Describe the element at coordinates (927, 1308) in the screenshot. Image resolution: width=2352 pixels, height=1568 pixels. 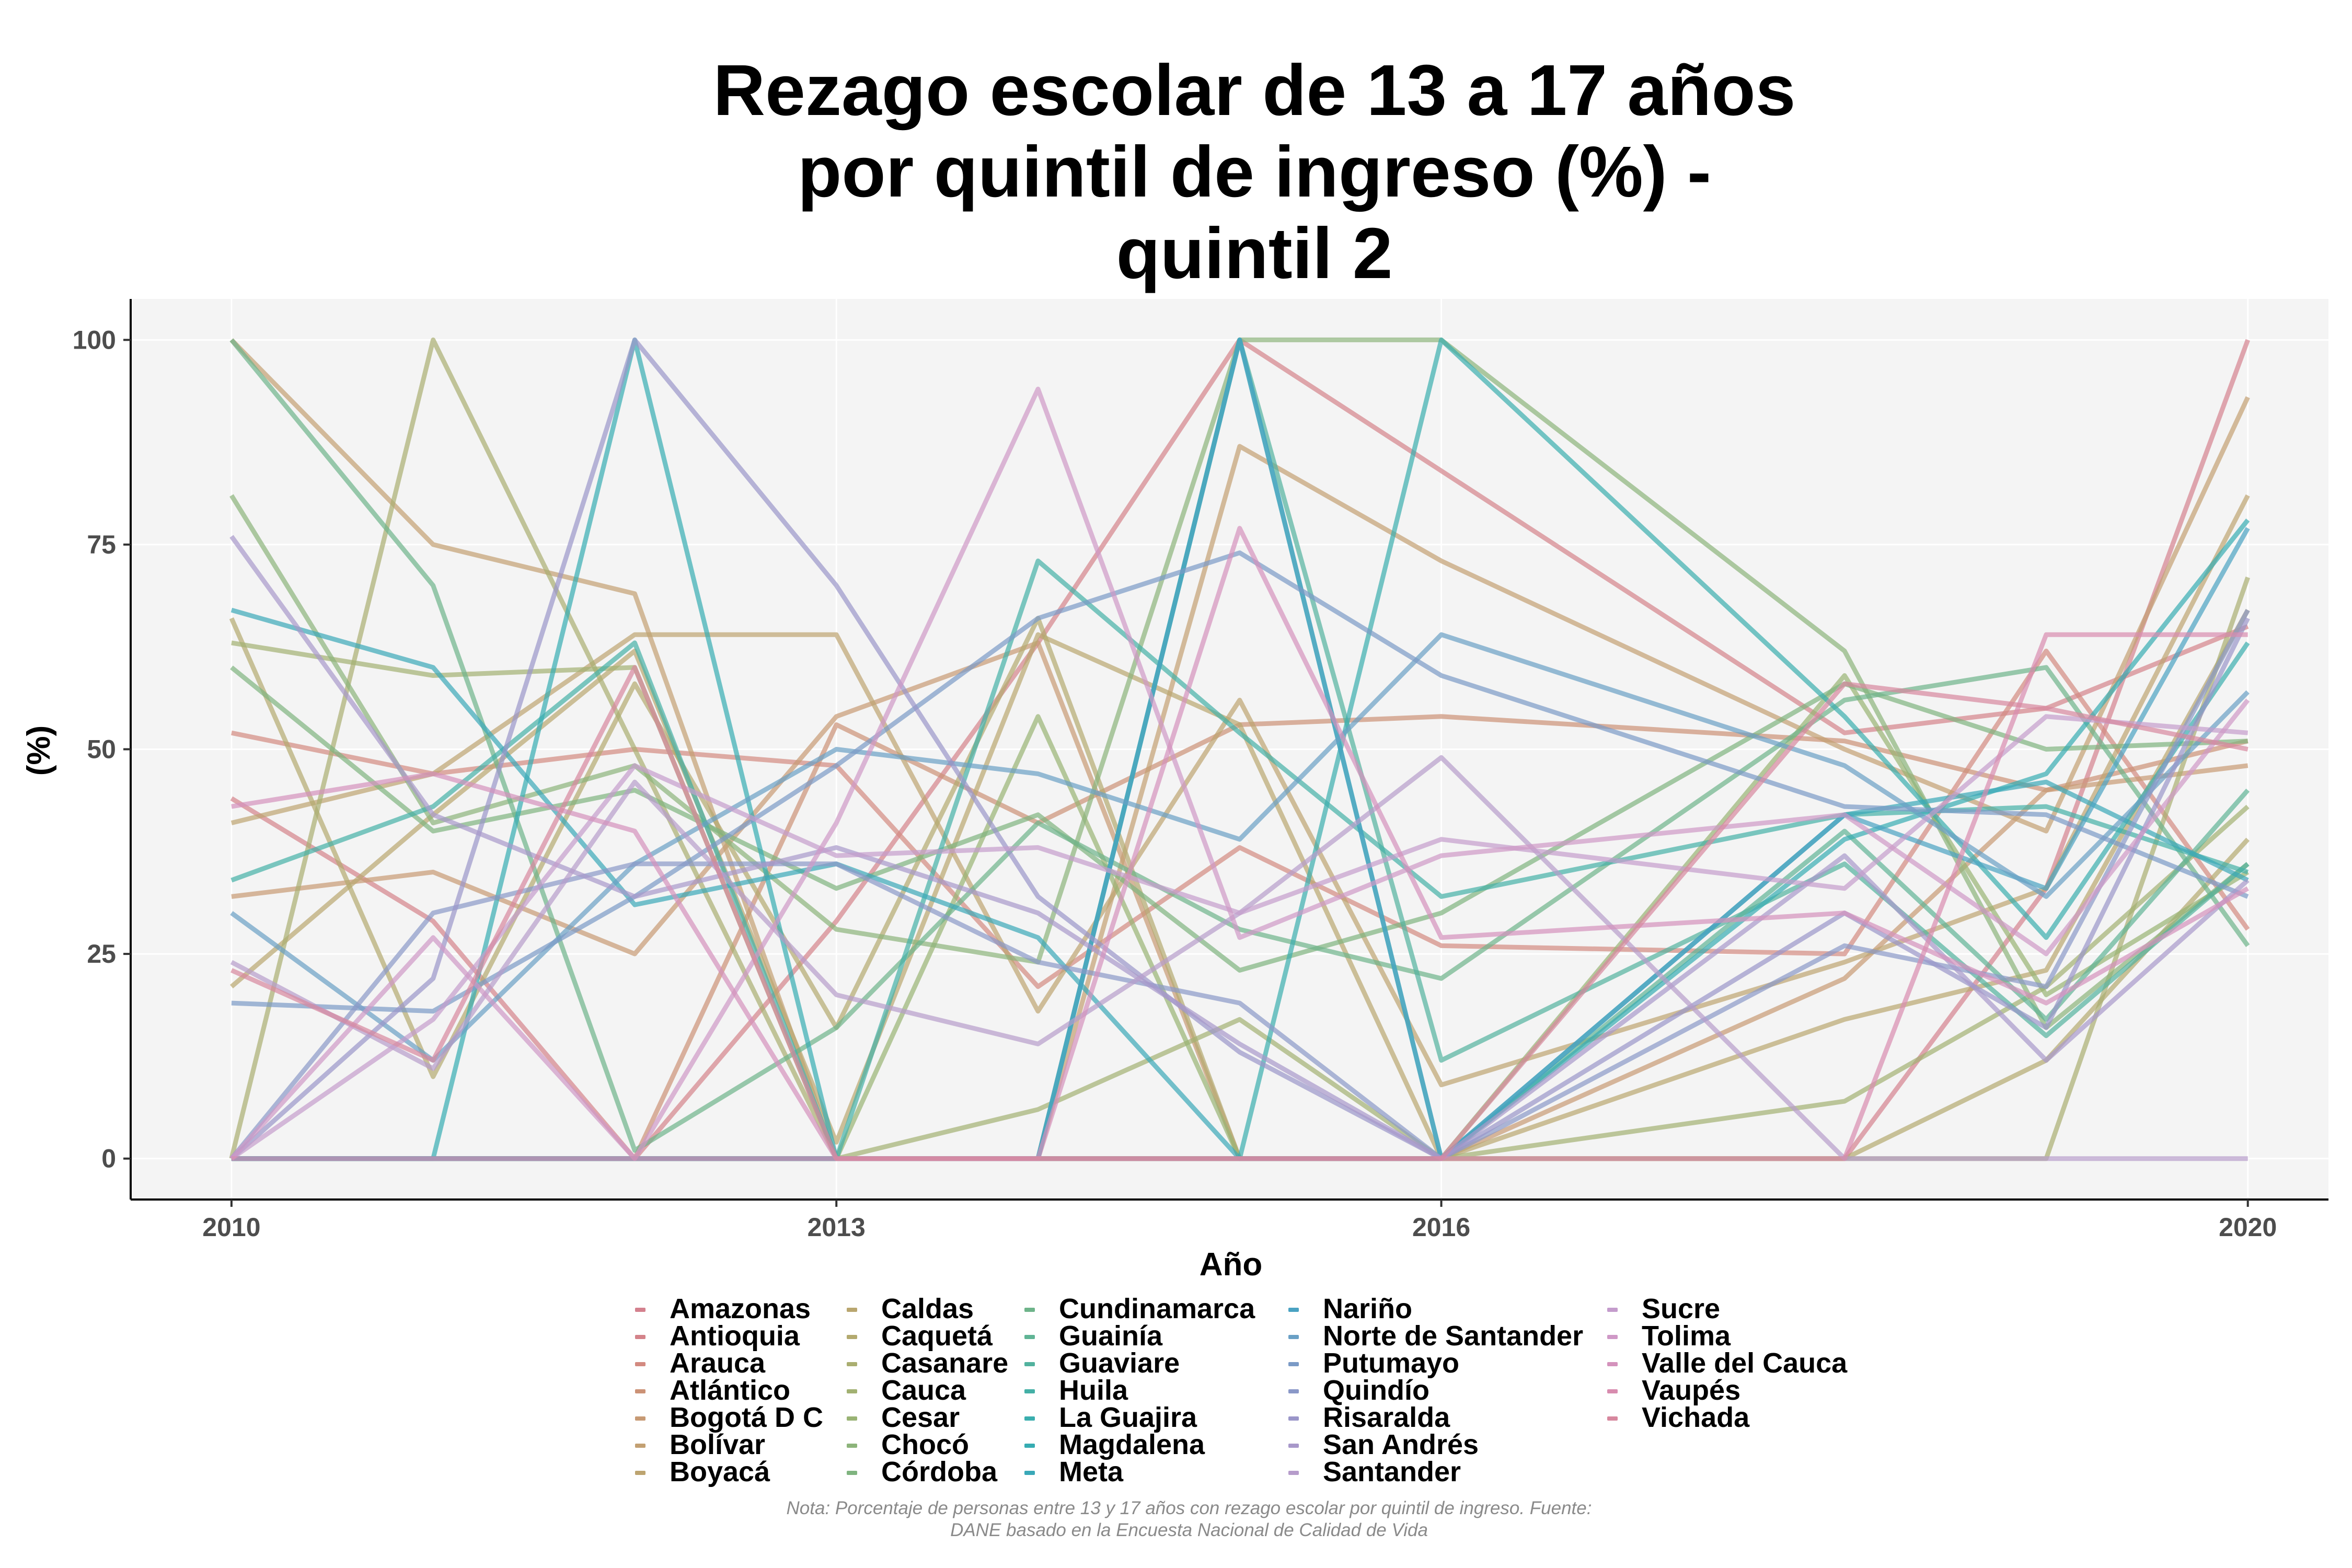
I see `legend-label: Caldas` at that location.